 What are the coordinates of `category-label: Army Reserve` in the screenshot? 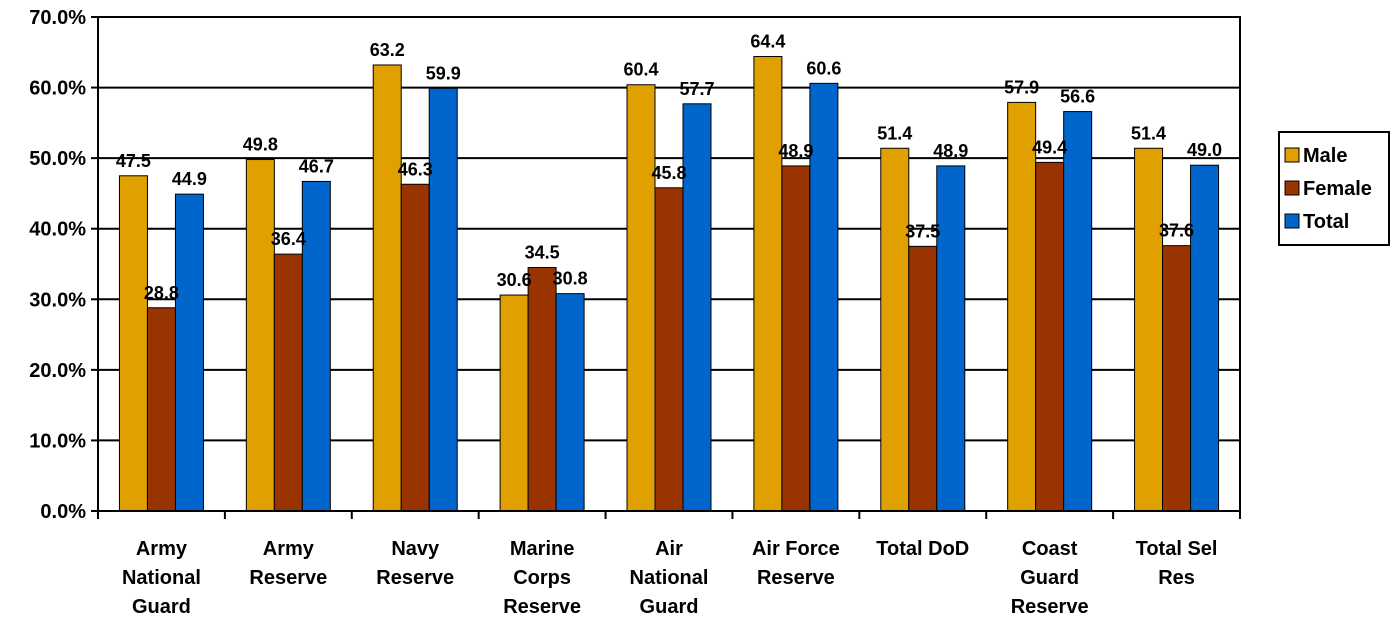 It's located at (288, 563).